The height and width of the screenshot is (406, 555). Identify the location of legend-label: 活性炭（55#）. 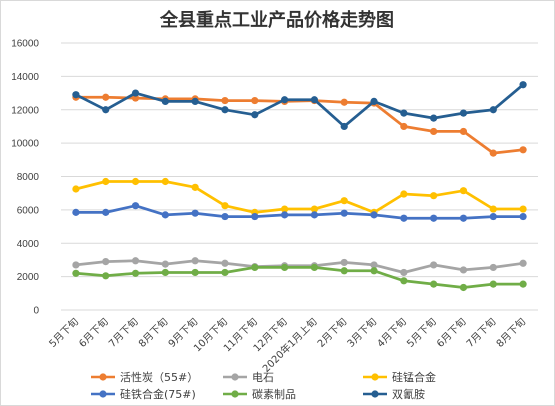
(159, 377).